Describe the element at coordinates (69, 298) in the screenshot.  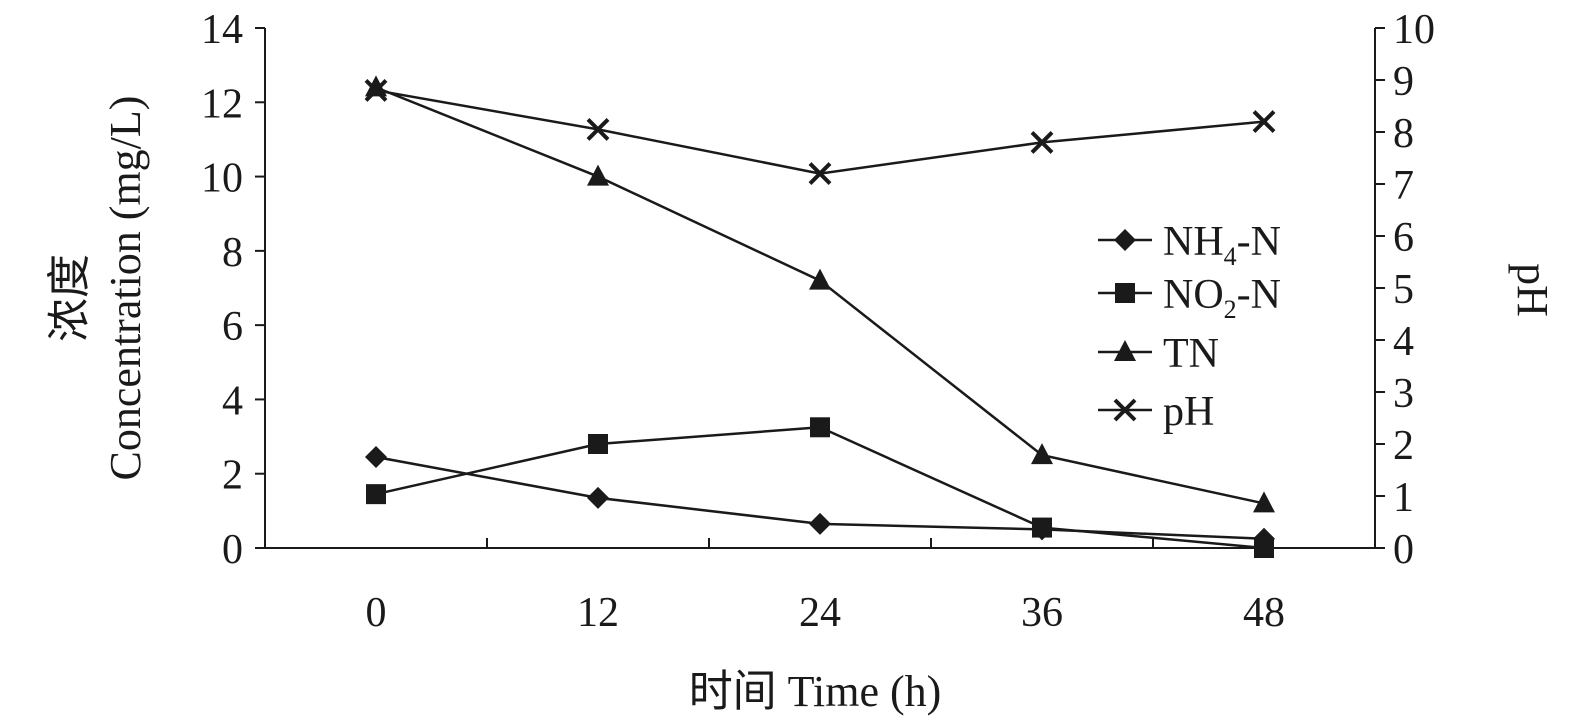
I see `y-axis-title-cn: 浓度` at that location.